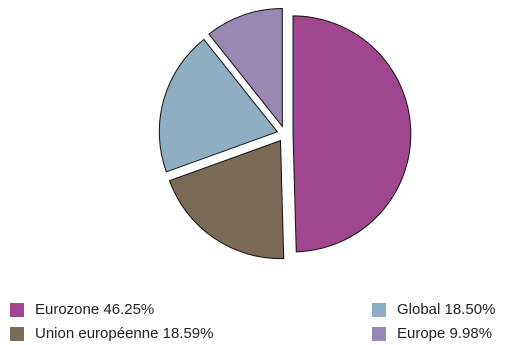  I want to click on legend-swatch-eurozone, so click(17, 309).